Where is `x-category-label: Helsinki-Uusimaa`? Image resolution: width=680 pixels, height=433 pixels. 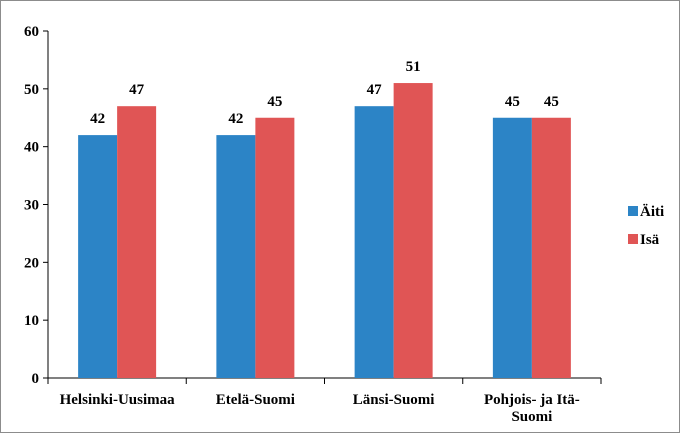
x-category-label: Helsinki-Uusimaa is located at coordinates (118, 400).